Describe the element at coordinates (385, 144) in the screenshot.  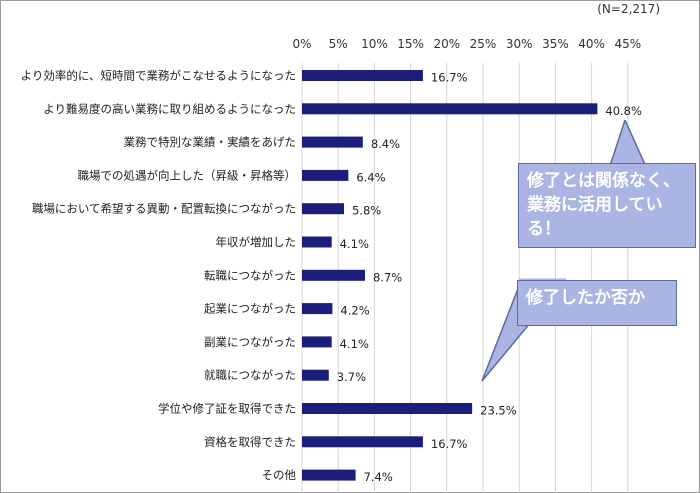
I see `data-label: 8.4%` at that location.